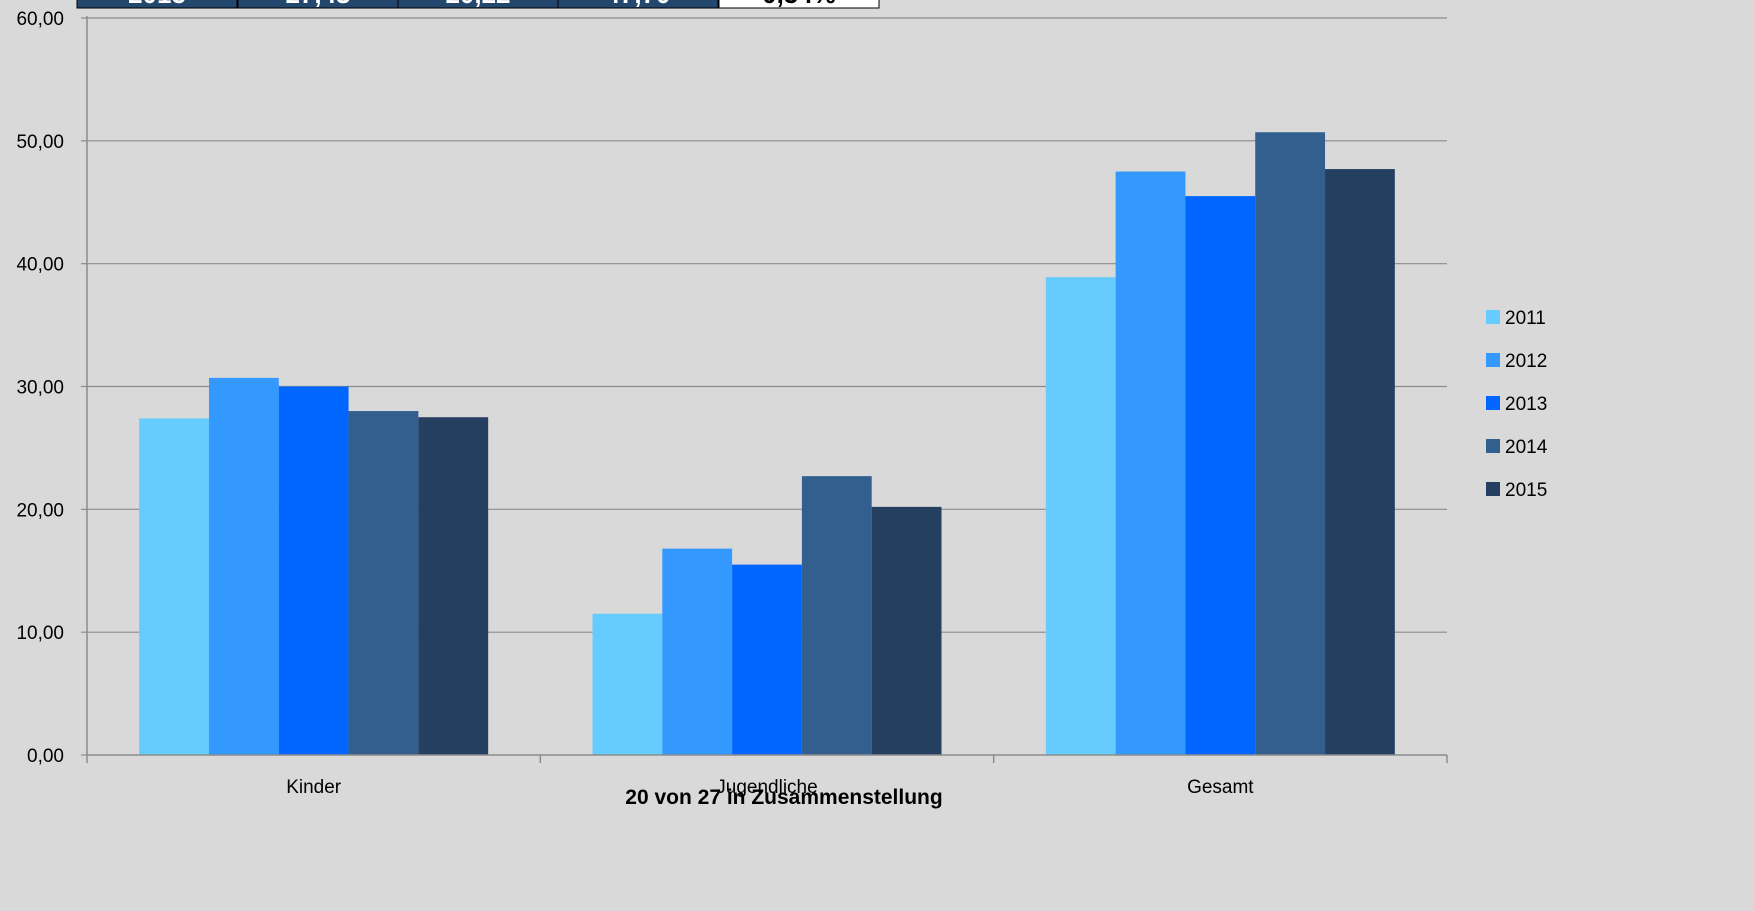  Describe the element at coordinates (40, 142) in the screenshot. I see `y-tick-label: 50,00` at that location.